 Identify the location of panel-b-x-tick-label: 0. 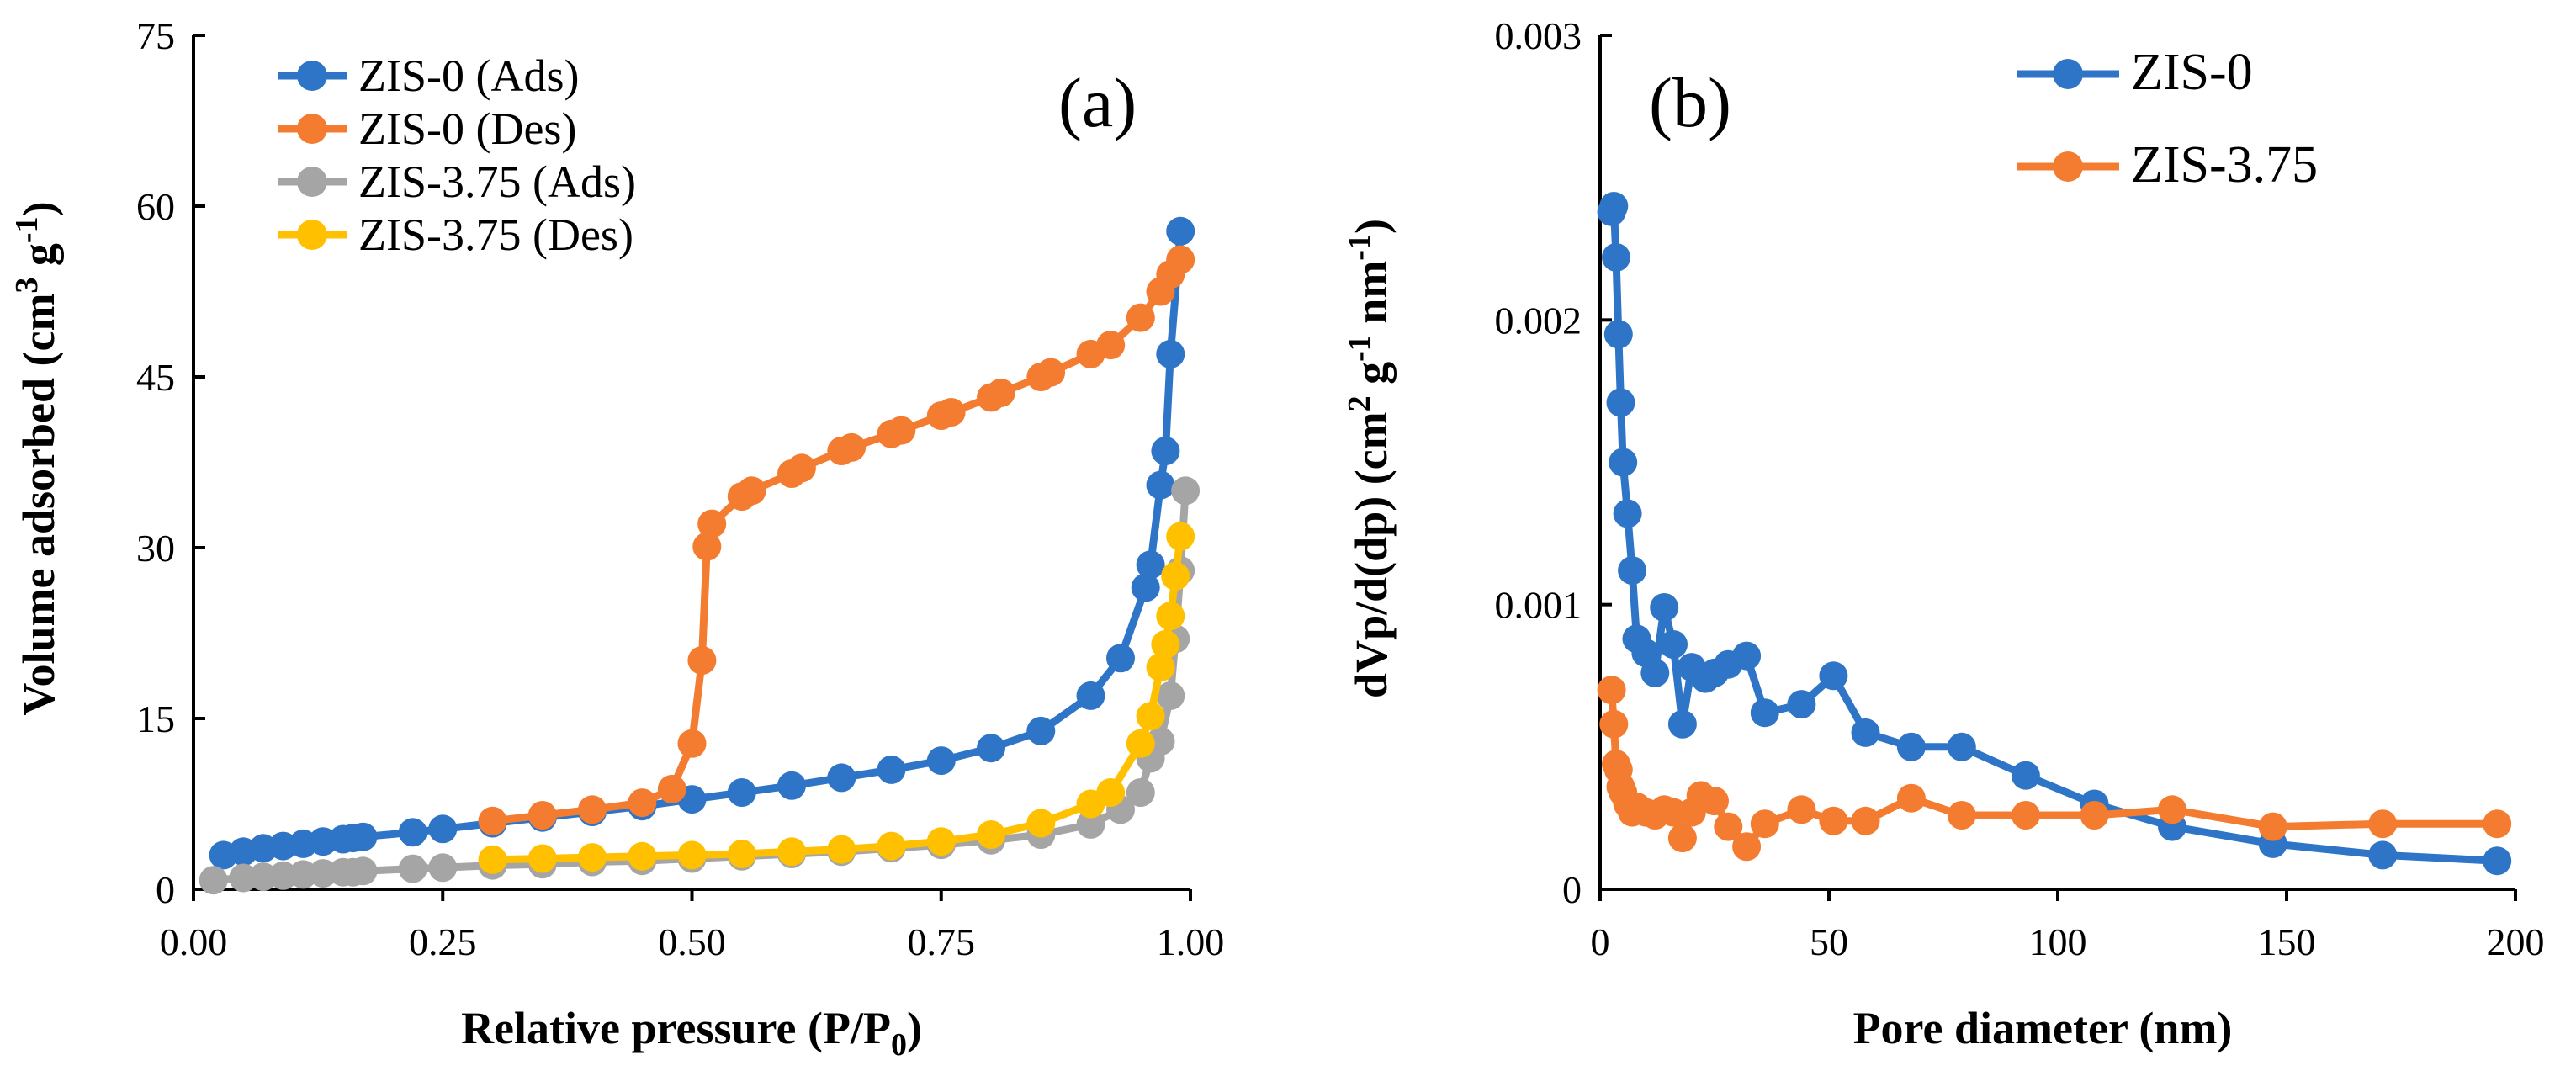
(1600, 942).